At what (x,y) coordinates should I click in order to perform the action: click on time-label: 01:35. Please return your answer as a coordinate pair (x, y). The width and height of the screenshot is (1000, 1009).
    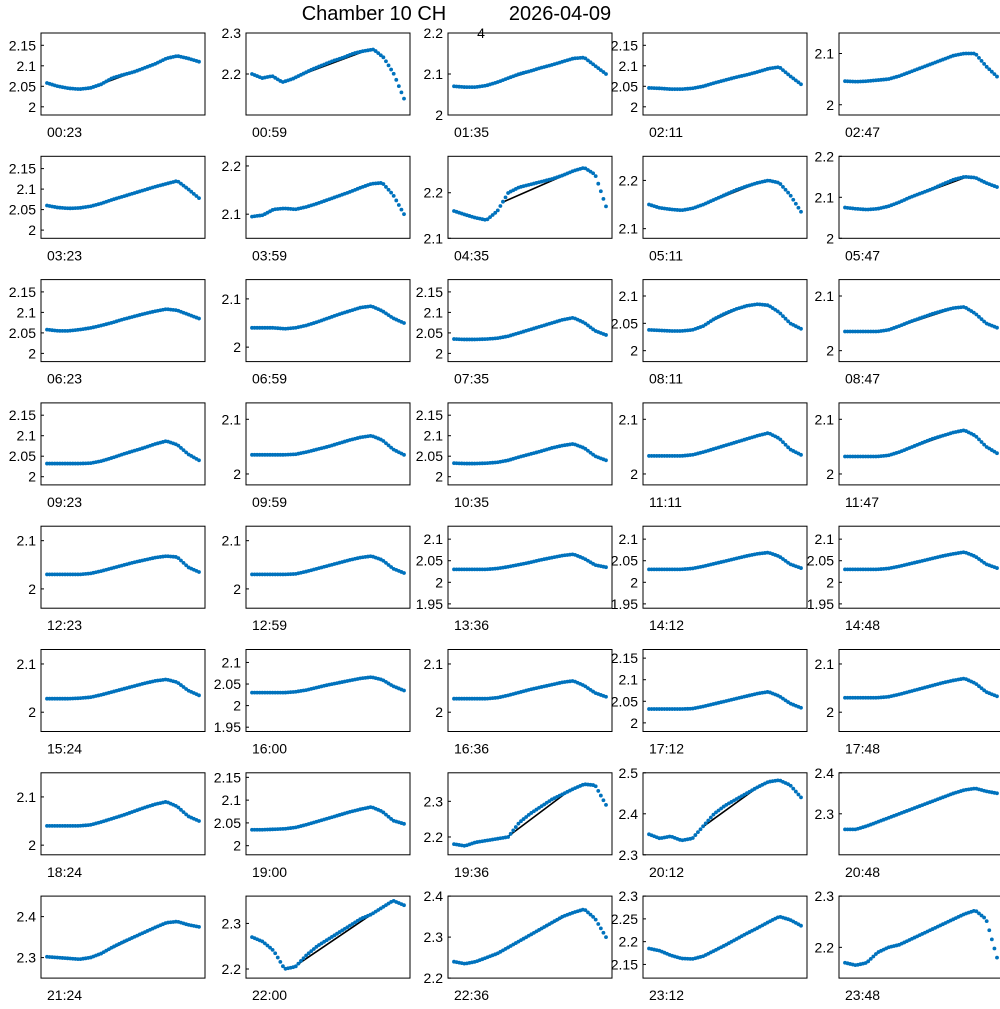
    Looking at the image, I should click on (471, 132).